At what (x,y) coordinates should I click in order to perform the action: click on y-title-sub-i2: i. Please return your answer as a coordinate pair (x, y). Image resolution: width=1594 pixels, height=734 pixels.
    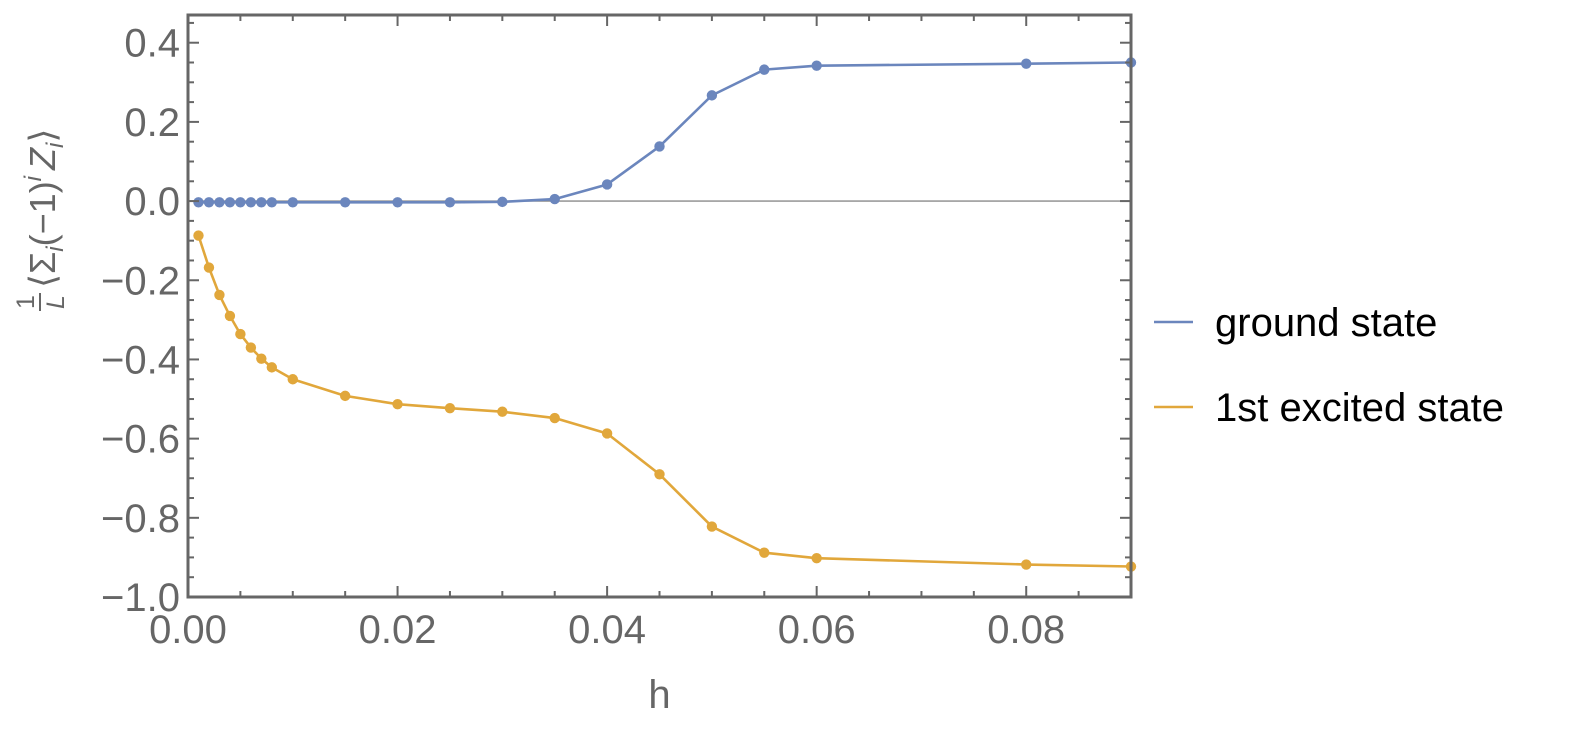
    Looking at the image, I should click on (55, 145).